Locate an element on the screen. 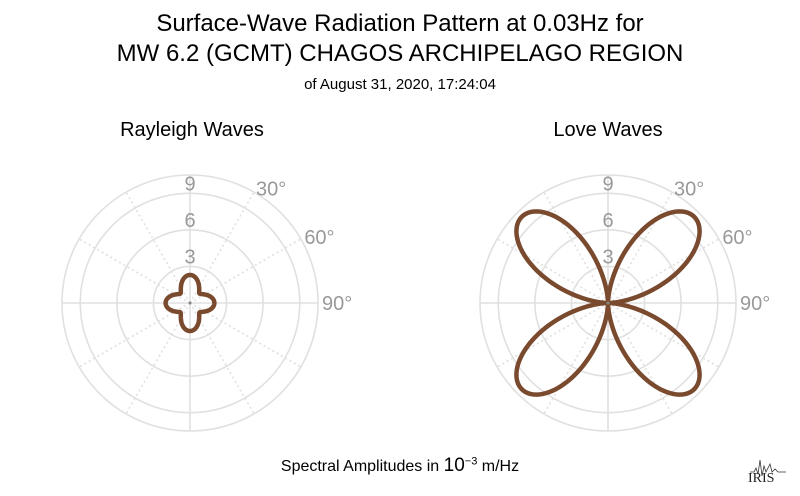 The height and width of the screenshot is (496, 800). units-base: 10 is located at coordinates (454, 465).